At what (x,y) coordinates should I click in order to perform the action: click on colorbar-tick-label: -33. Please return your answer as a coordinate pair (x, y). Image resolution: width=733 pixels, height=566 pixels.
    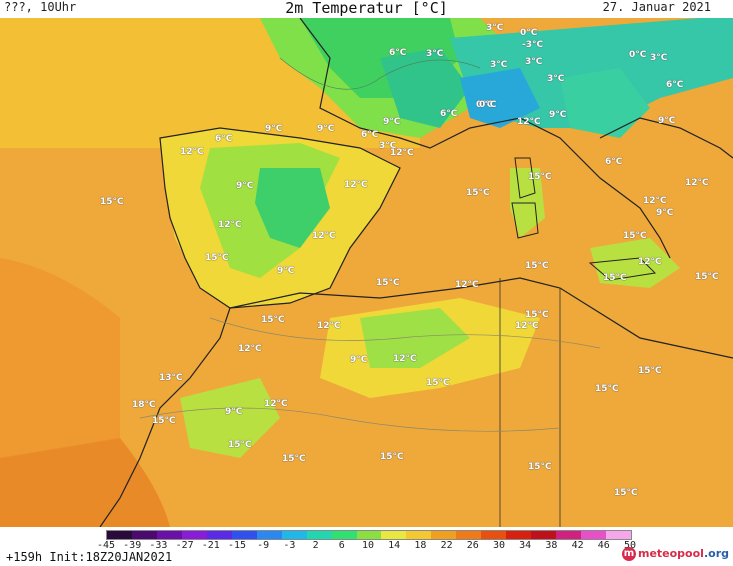
    Looking at the image, I should click on (158, 545).